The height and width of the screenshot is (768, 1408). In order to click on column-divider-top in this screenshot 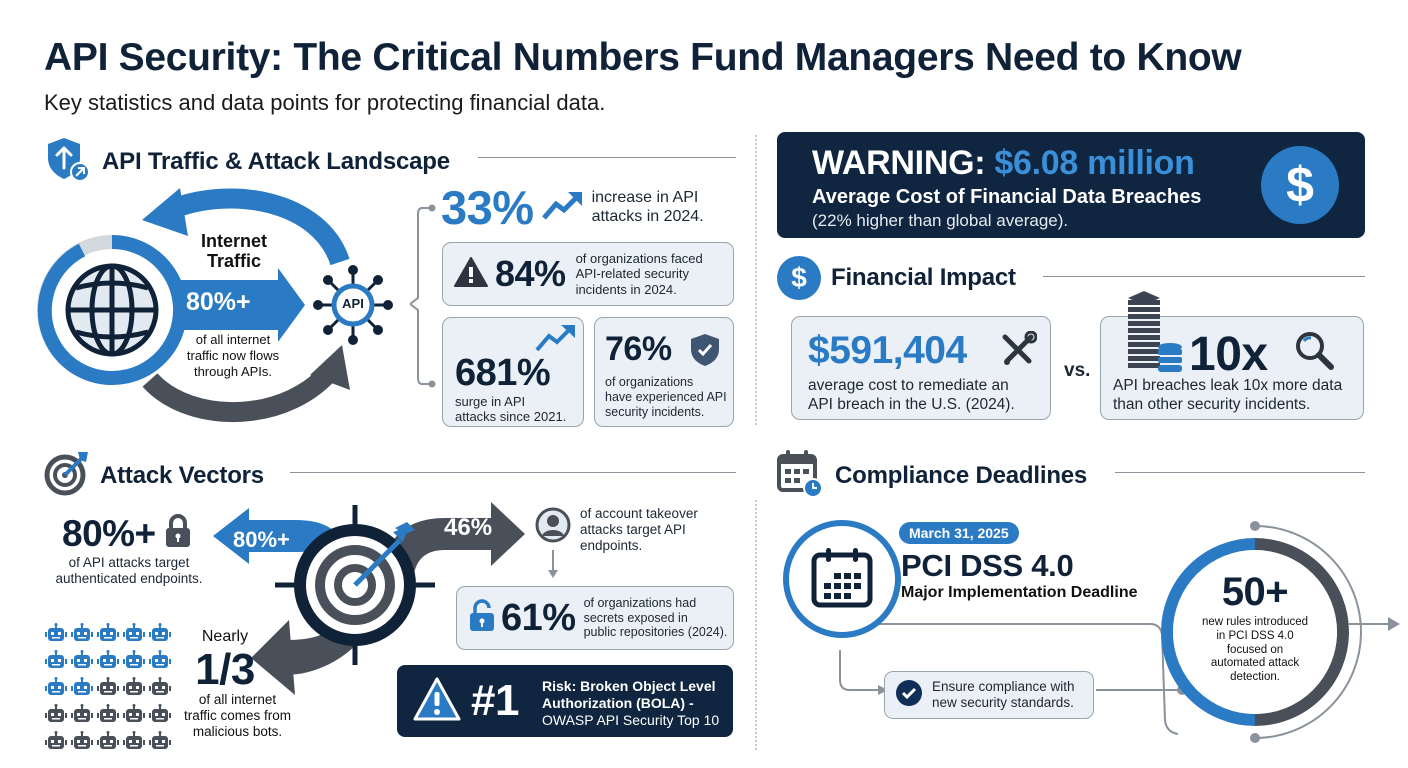, I will do `click(756, 280)`.